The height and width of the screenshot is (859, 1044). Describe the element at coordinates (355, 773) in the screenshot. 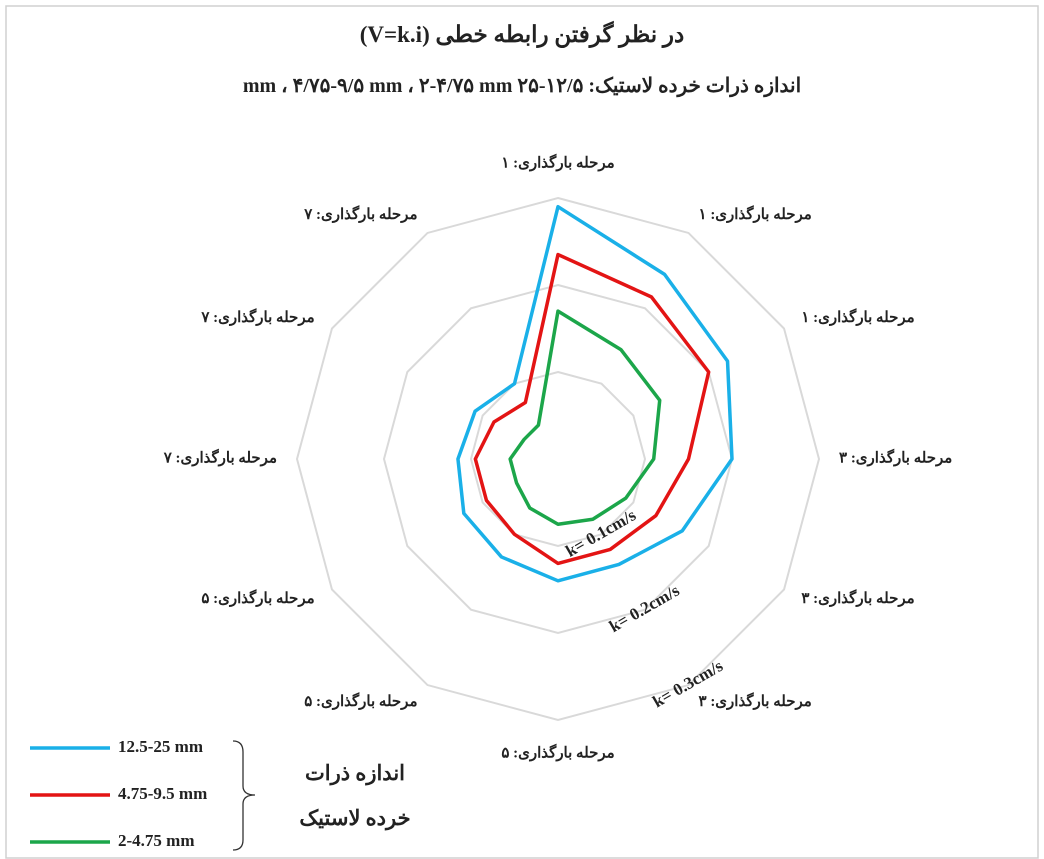

I see `legend-title: اندازه ذرات` at that location.